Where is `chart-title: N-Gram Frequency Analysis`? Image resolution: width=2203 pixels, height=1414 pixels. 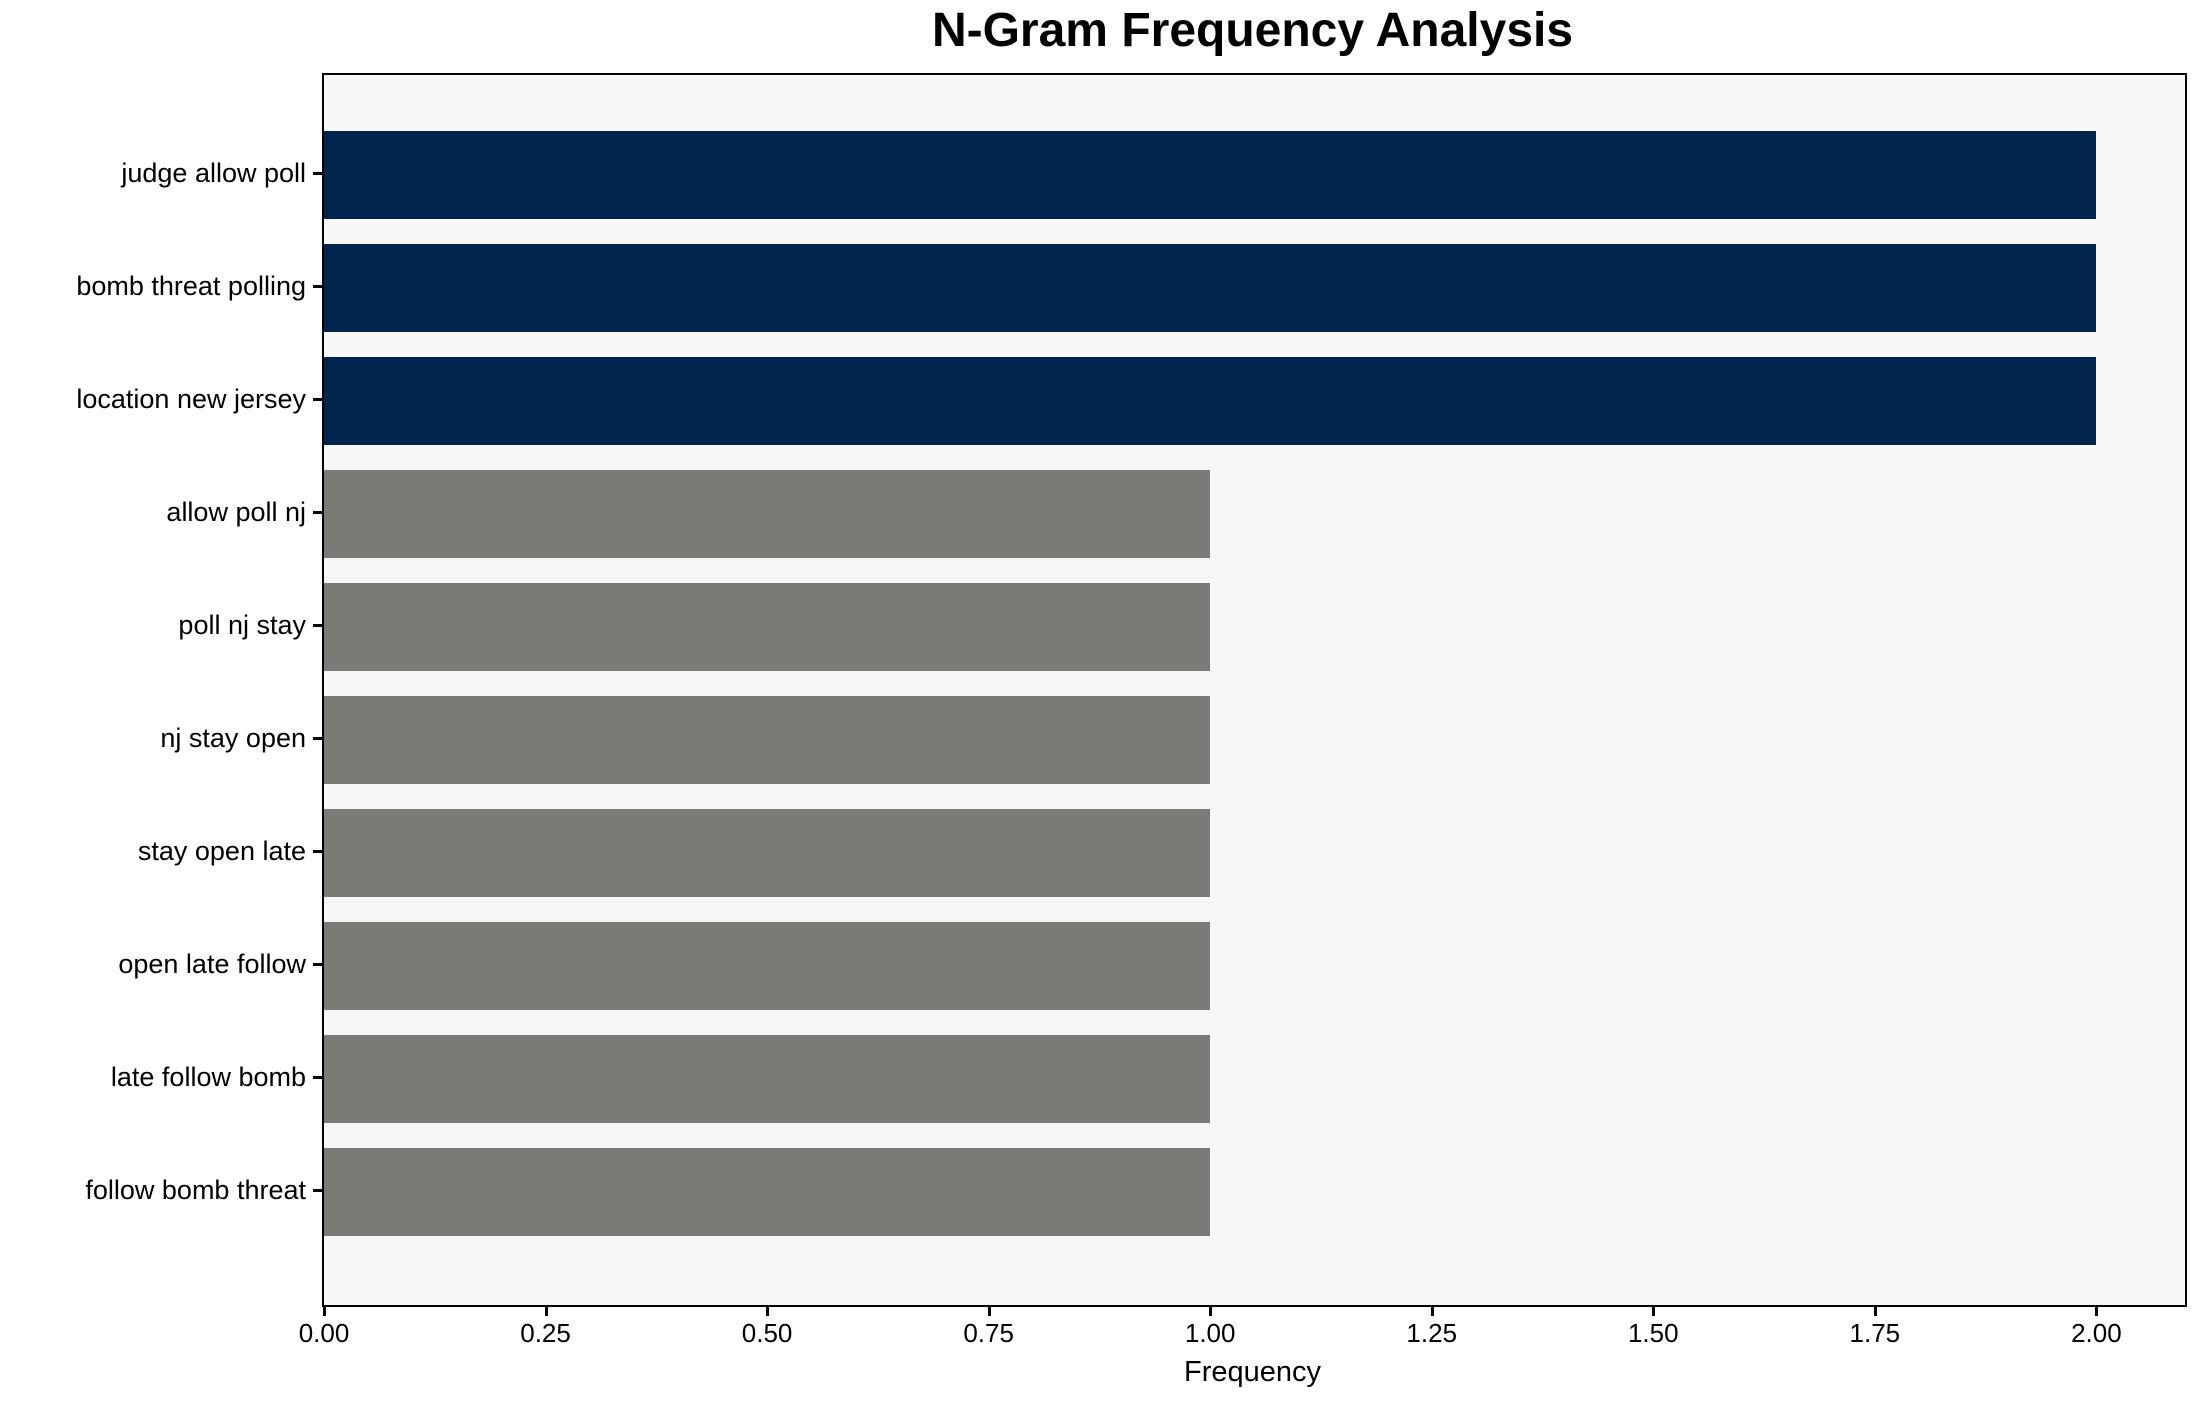 chart-title: N-Gram Frequency Analysis is located at coordinates (1252, 30).